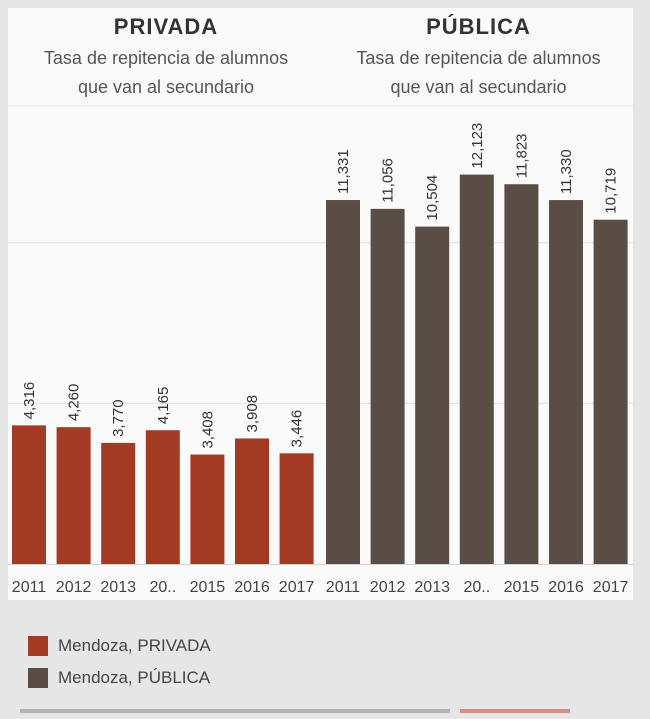 The height and width of the screenshot is (719, 650). I want to click on bar-privada-2012, so click(73, 495).